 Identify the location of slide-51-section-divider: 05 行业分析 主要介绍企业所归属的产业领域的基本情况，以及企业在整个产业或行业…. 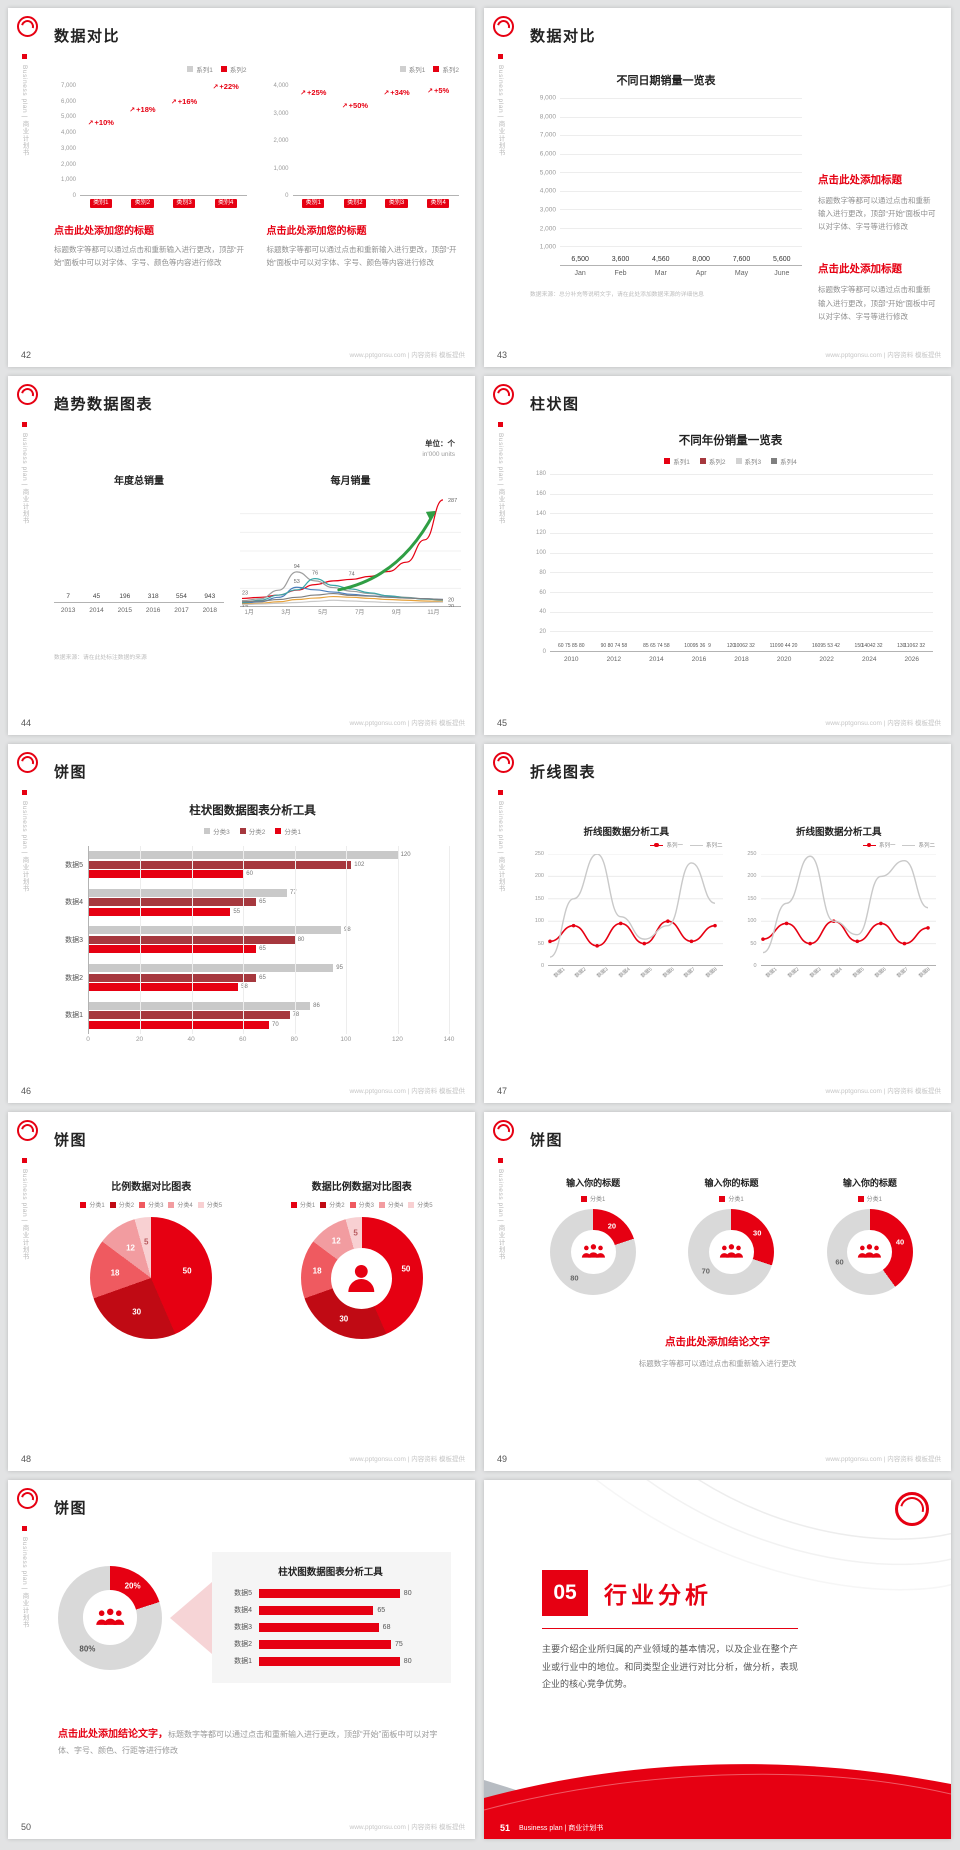
(717, 1659).